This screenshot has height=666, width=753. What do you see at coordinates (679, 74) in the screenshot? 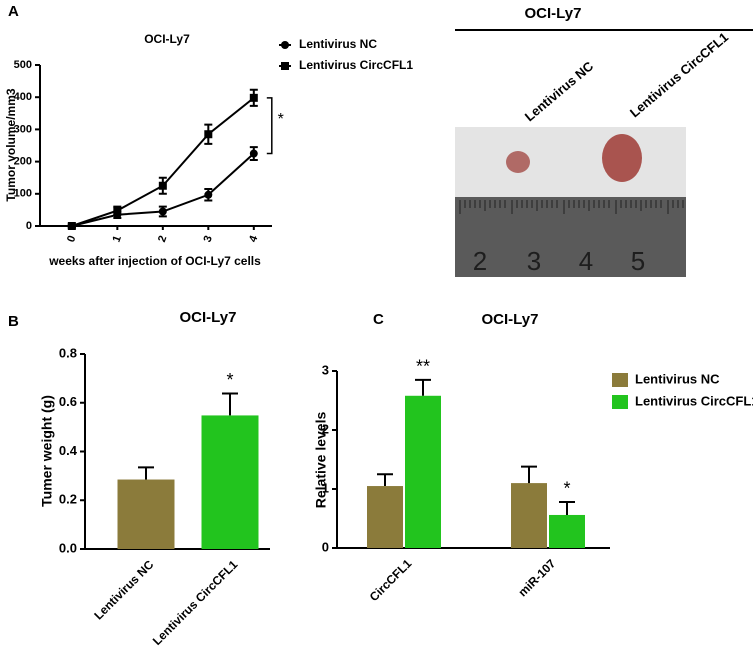
I see `photo-label: Lentivirus CircCFL1` at bounding box center [679, 74].